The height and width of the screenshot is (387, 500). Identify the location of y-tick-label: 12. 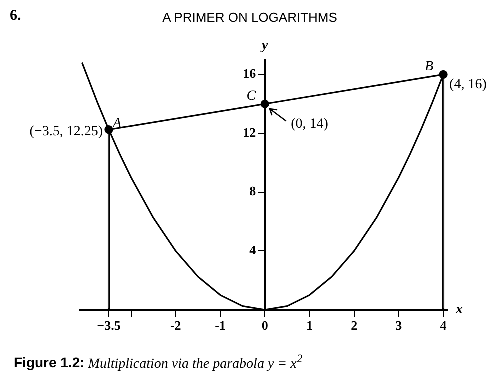
(249, 132).